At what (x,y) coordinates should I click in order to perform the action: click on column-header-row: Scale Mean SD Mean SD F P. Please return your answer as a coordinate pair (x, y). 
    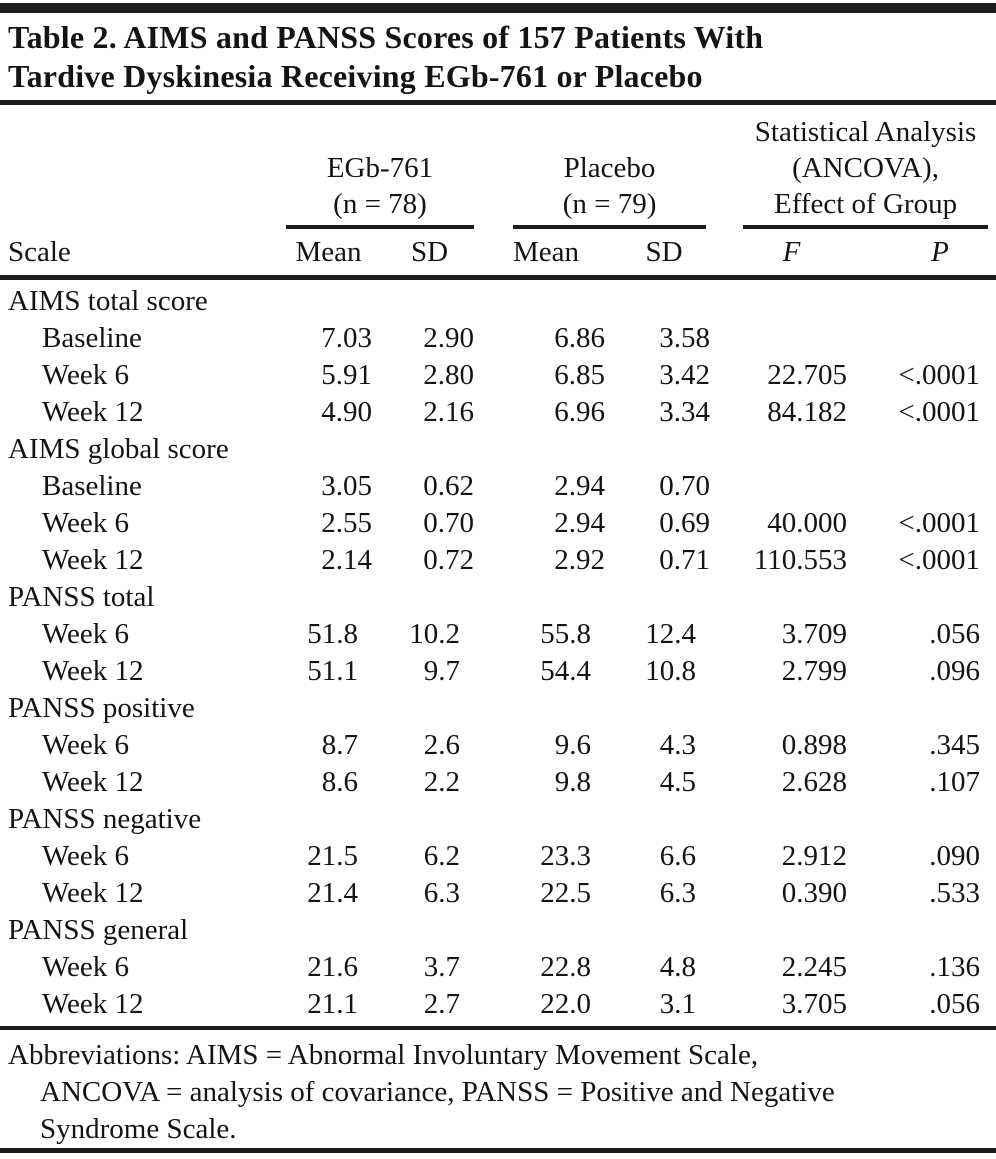
    Looking at the image, I should click on (498, 254).